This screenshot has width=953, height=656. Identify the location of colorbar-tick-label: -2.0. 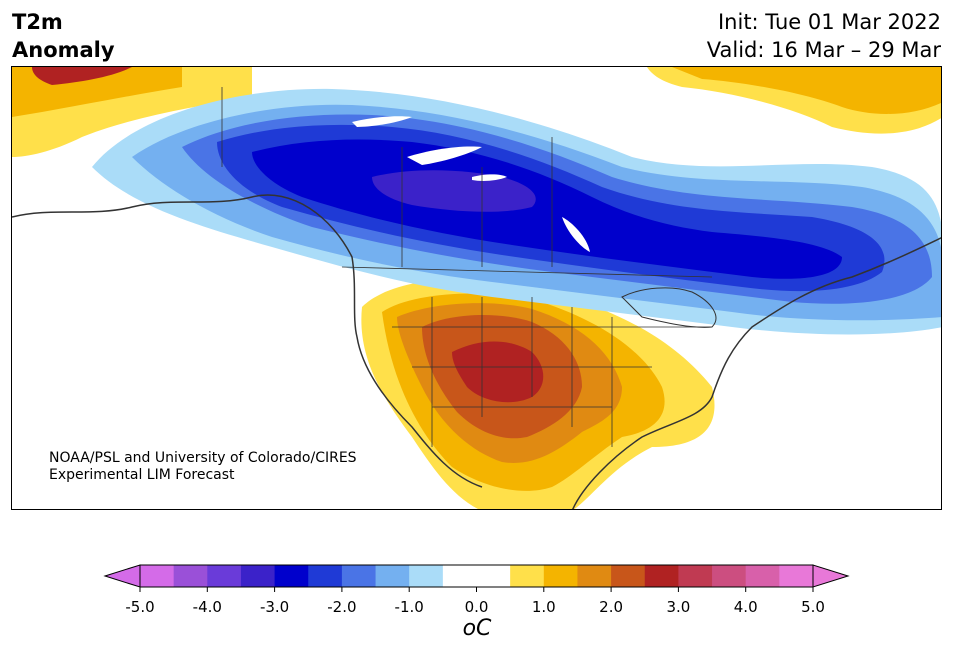
(342, 607).